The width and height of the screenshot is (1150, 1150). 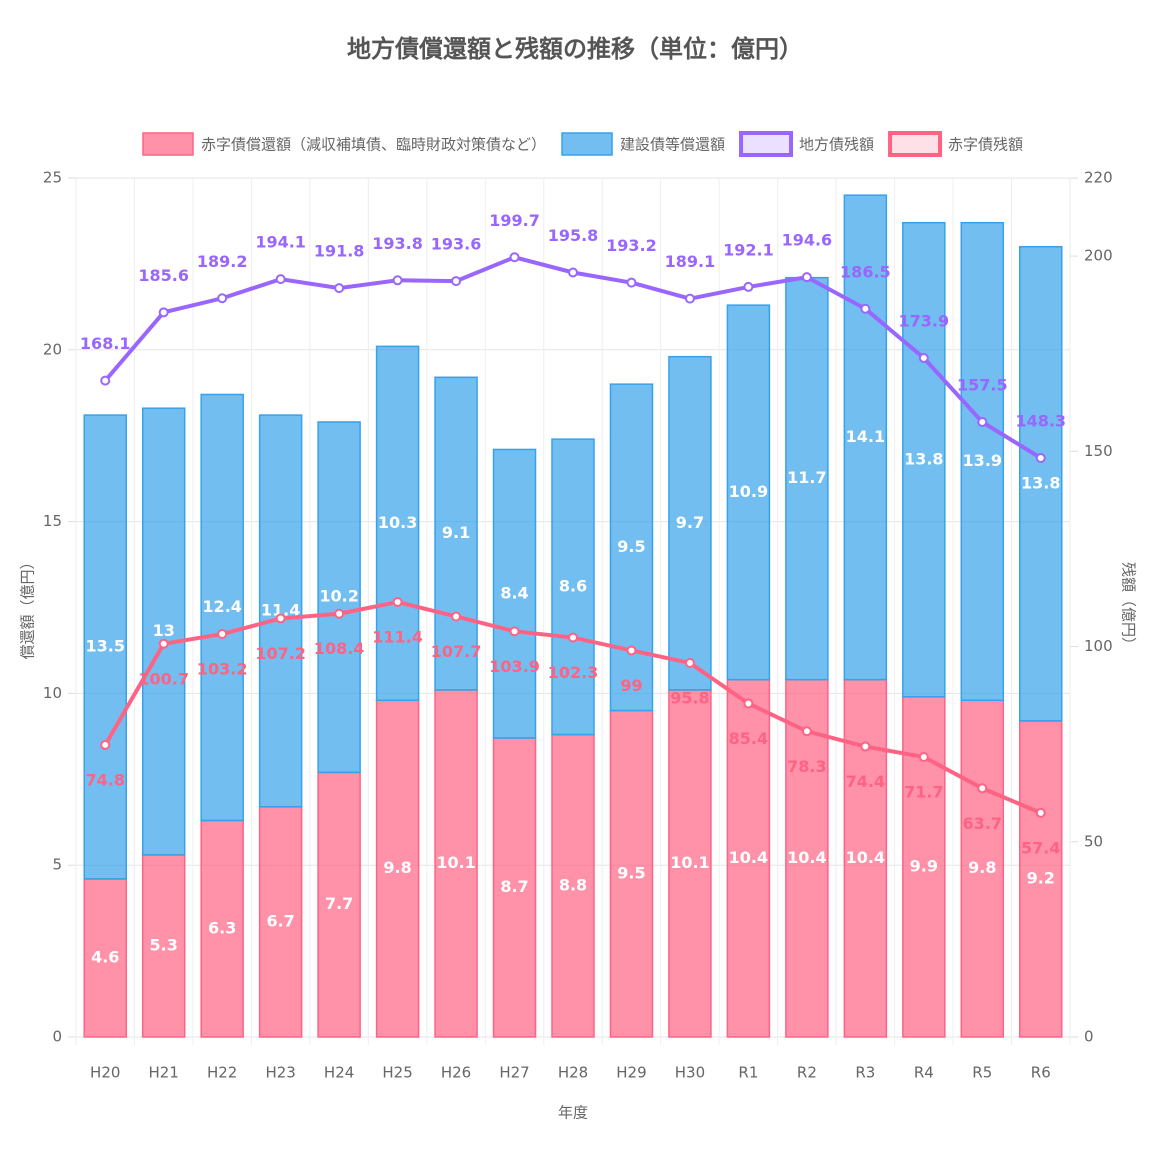 What do you see at coordinates (339, 1073) in the screenshot?
I see `x-tick-label: H24` at bounding box center [339, 1073].